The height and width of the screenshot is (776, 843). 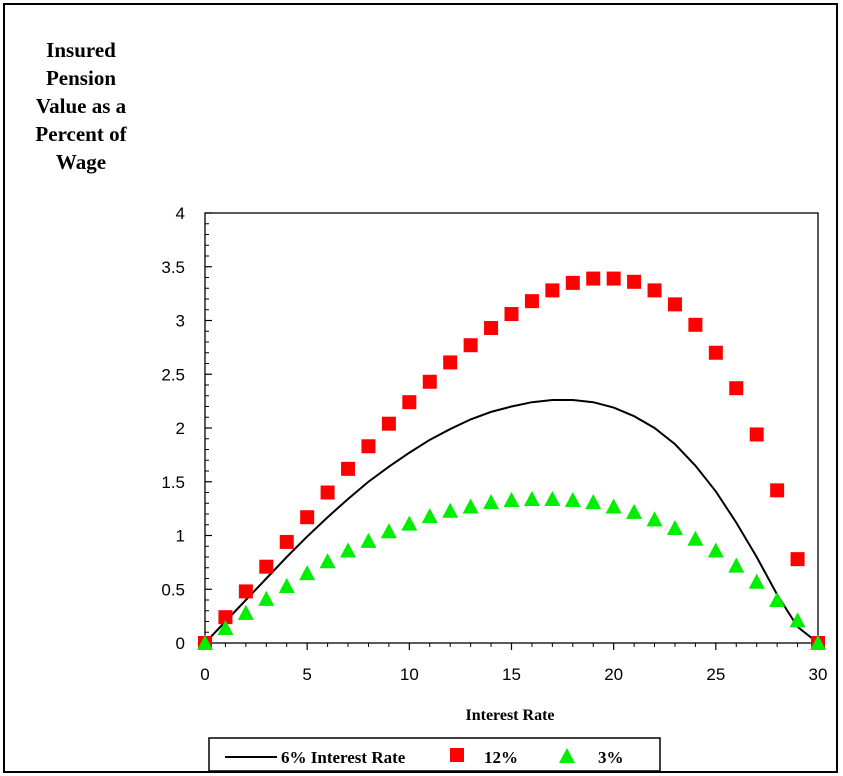 What do you see at coordinates (80, 78) in the screenshot?
I see `y-axis-label-line: Pension` at bounding box center [80, 78].